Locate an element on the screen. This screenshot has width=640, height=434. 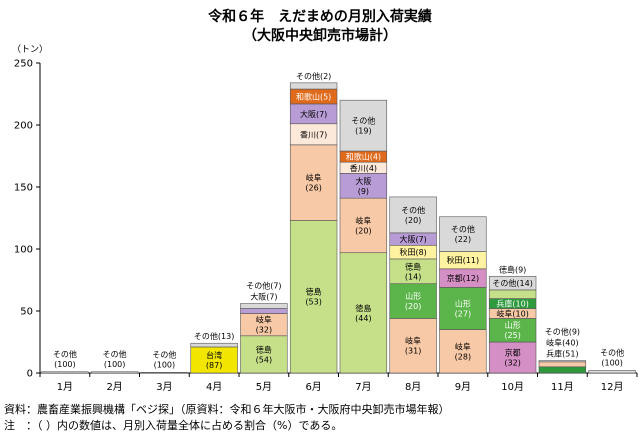
segment-percent: (31) is located at coordinates (413, 351).